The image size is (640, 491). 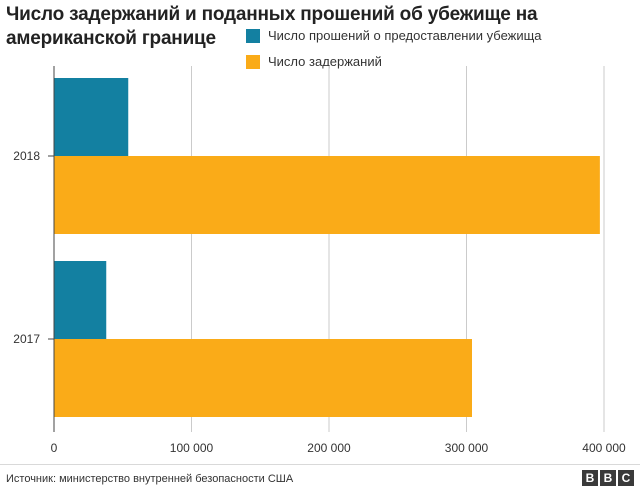 I want to click on bbc-logo: B B C, so click(x=608, y=478).